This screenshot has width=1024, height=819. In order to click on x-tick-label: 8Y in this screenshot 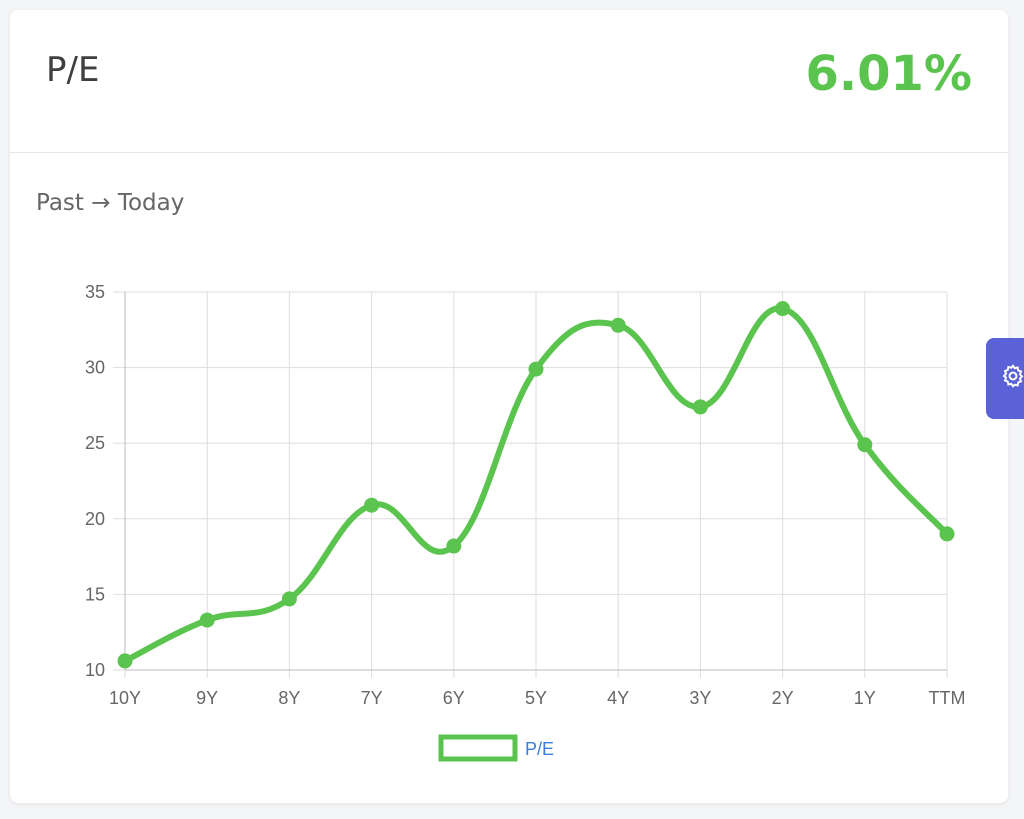, I will do `click(289, 698)`.